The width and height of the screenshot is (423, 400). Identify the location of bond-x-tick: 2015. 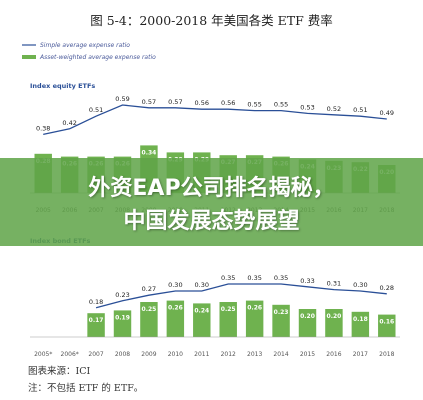
(307, 354).